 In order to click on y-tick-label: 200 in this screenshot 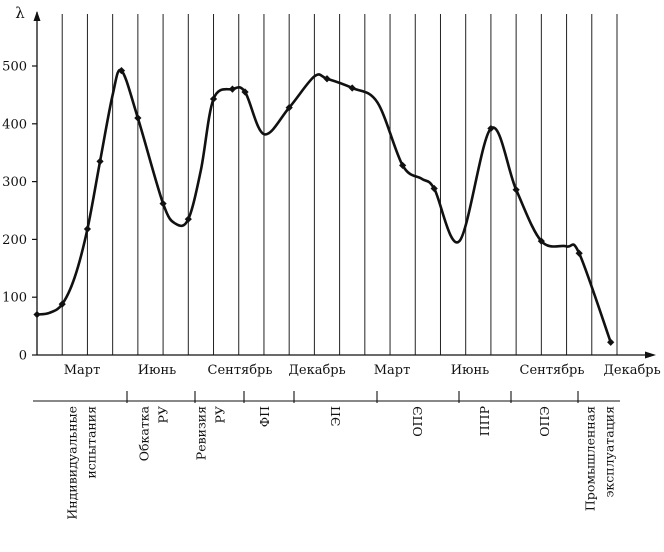, I will do `click(14, 240)`.